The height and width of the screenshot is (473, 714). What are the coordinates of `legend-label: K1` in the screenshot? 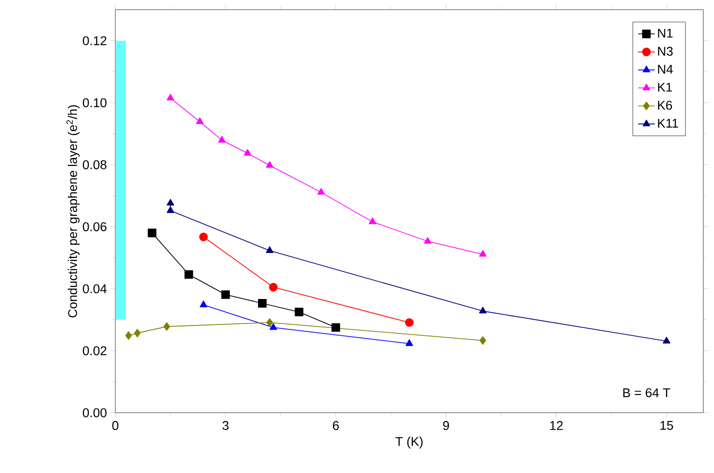 It's located at (665, 87).